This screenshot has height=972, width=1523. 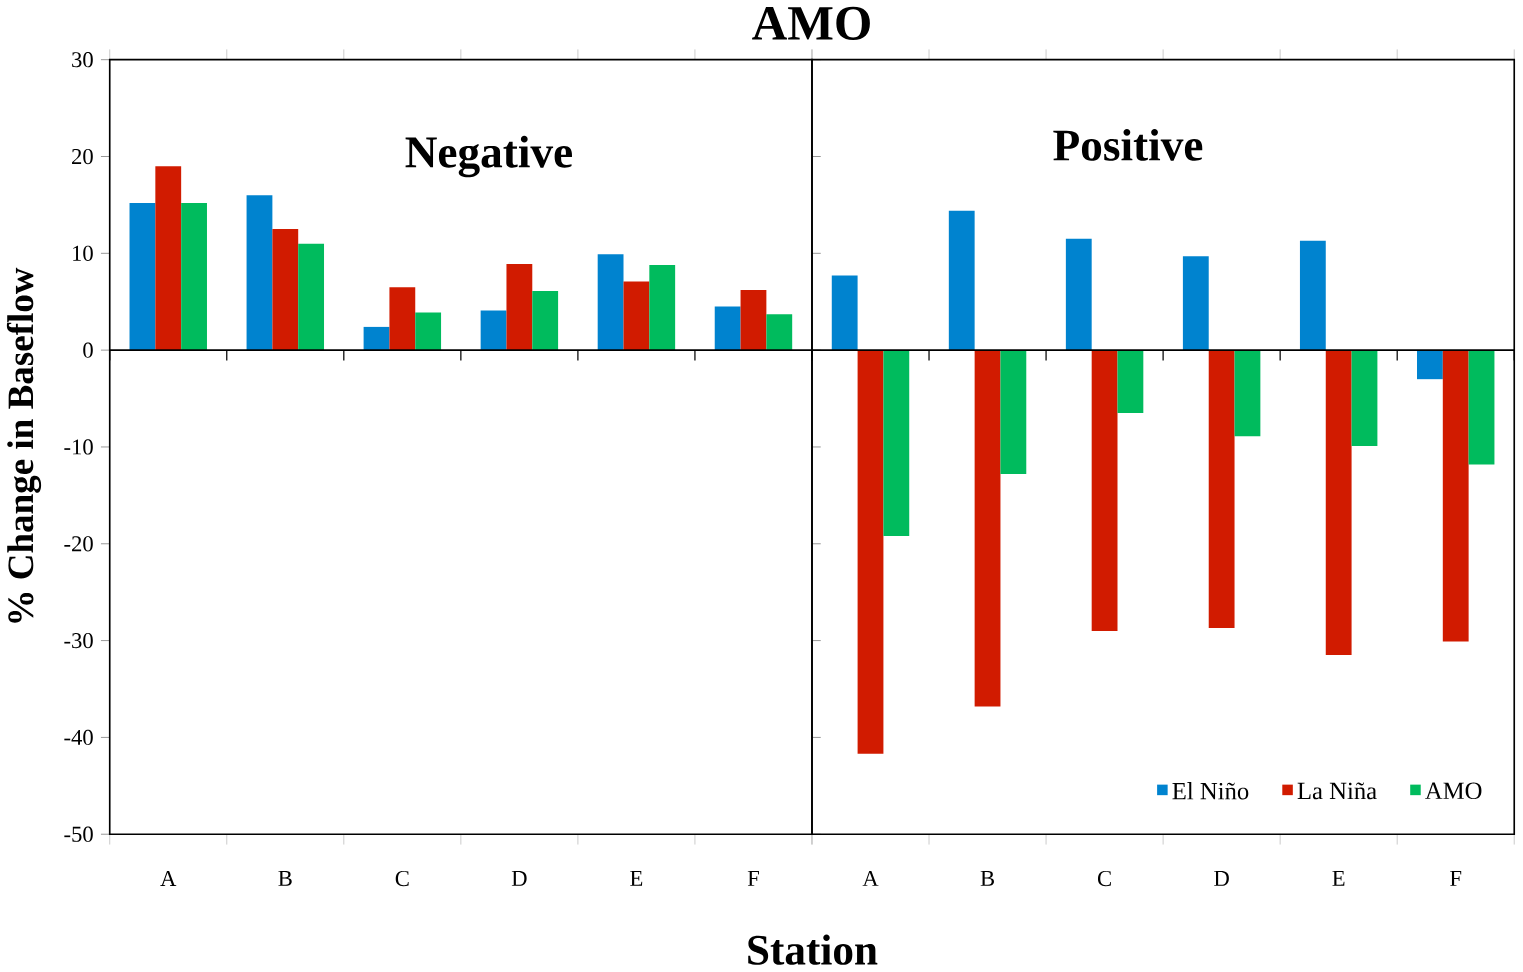 I want to click on y-tick-label: 20, so click(x=82, y=157).